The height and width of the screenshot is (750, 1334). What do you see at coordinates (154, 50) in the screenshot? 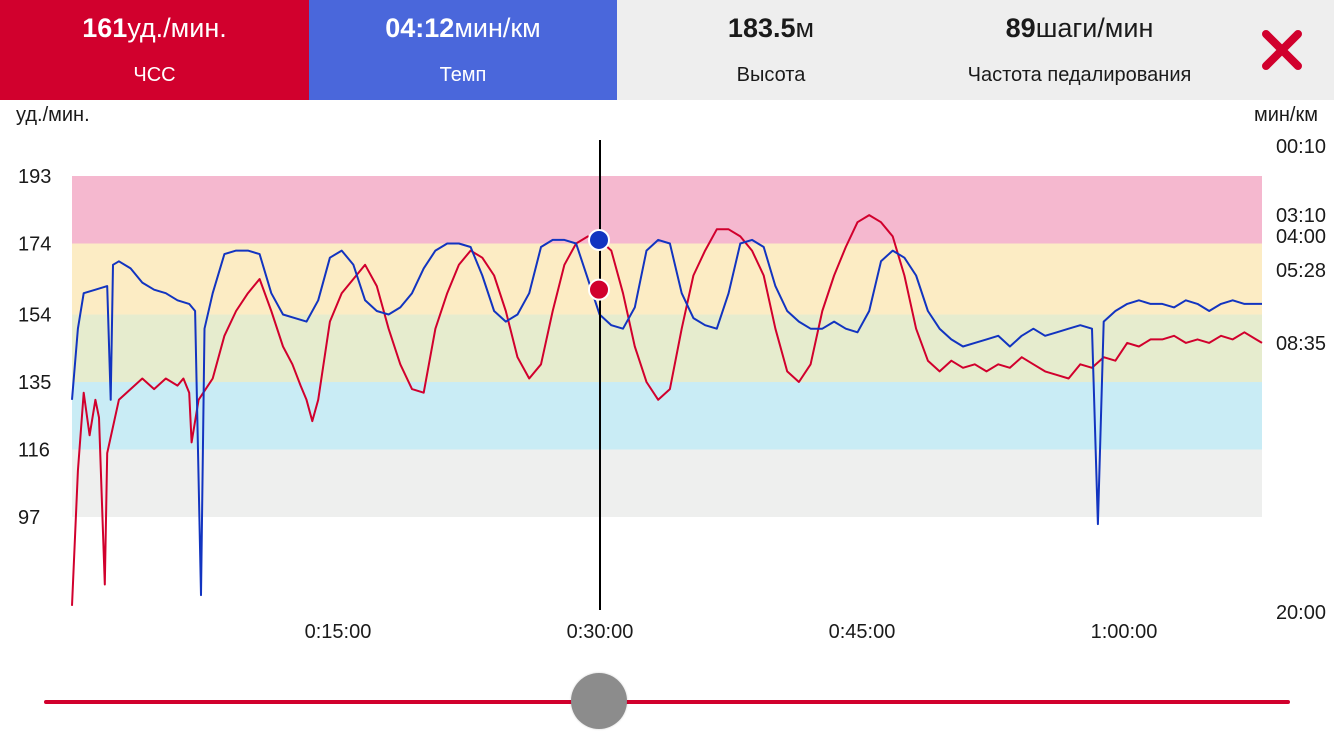
I see `tab-heart-rate: 161уд./мин. ЧСС` at bounding box center [154, 50].